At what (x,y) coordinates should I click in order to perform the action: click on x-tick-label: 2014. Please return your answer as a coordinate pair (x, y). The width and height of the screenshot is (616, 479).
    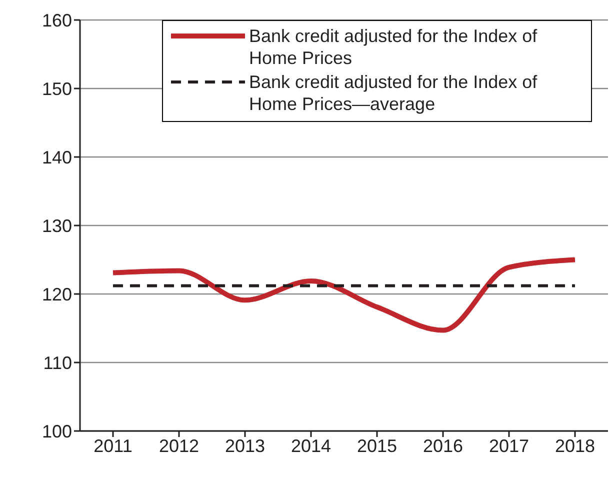
    Looking at the image, I should click on (311, 446).